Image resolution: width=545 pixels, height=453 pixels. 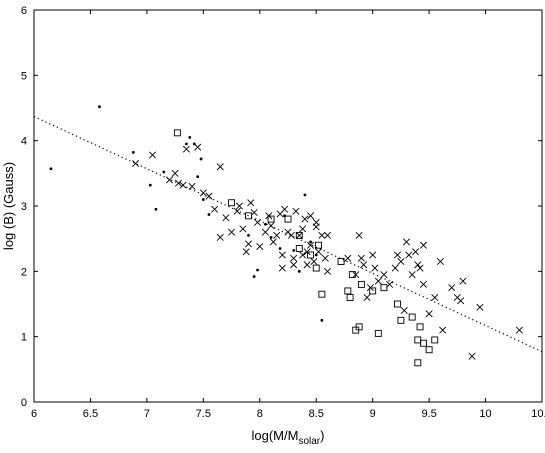 I want to click on x-axis-title-close: ), so click(x=322, y=435).